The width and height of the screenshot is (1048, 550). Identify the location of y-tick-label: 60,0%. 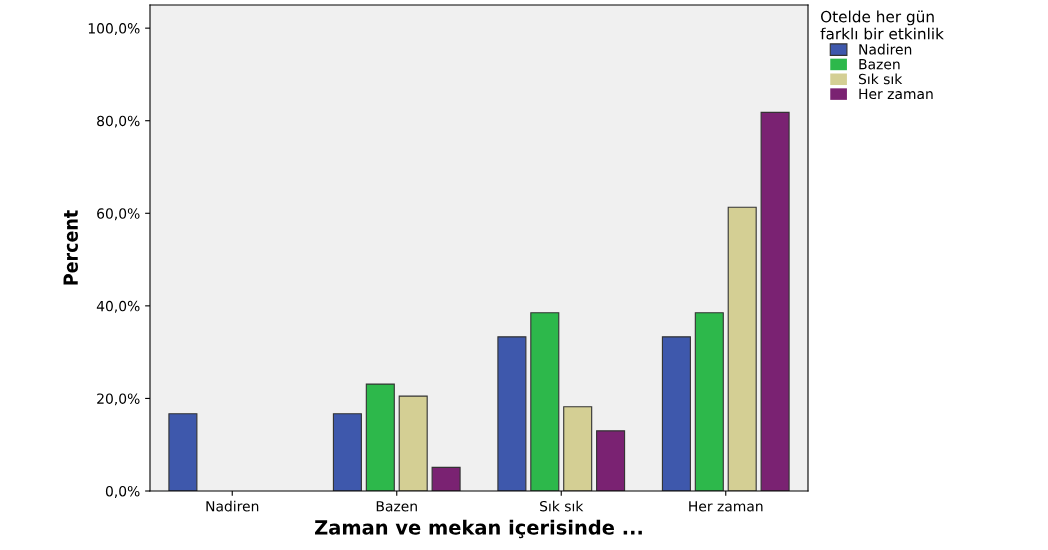
(118, 214).